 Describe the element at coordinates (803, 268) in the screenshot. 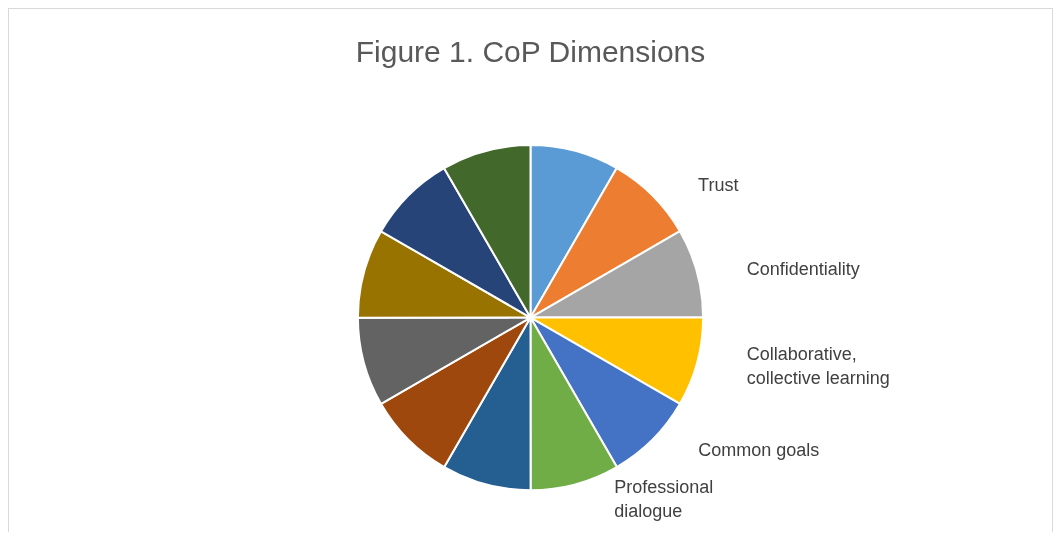

I see `slice-label: Confidentiality` at that location.